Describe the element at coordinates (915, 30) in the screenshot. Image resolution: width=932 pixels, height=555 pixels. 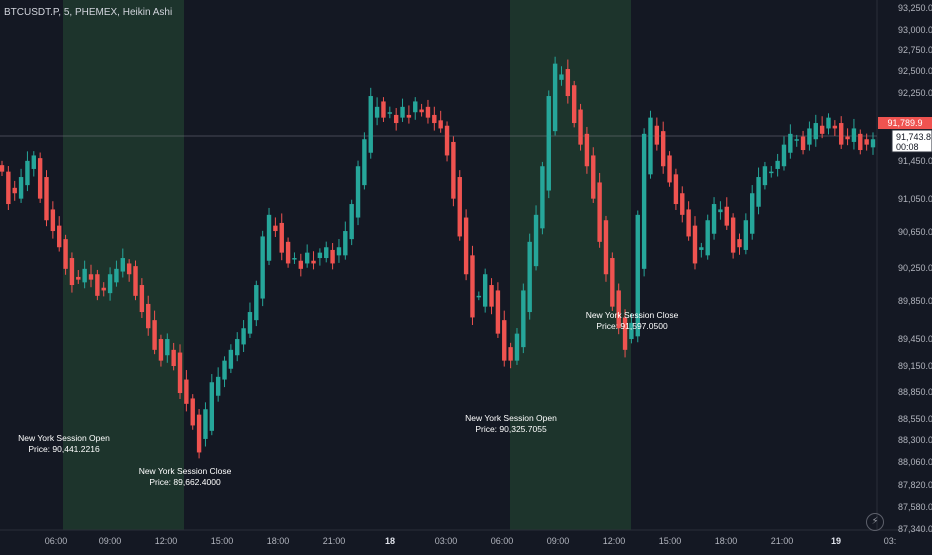
I see `y-tick-label: 93,000.0` at that location.